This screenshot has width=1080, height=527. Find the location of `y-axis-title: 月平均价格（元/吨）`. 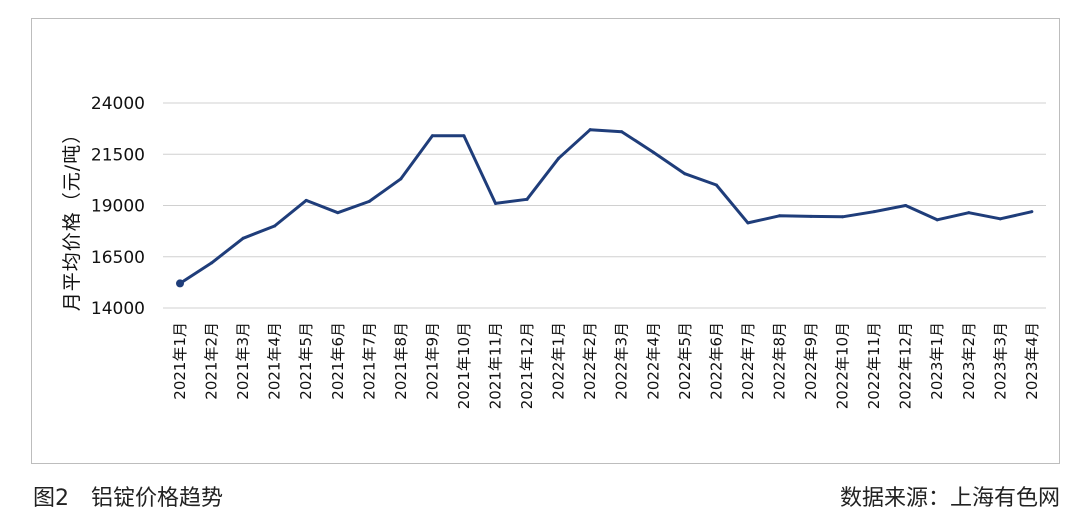

y-axis-title: 月平均价格（元/吨） is located at coordinates (72, 217).